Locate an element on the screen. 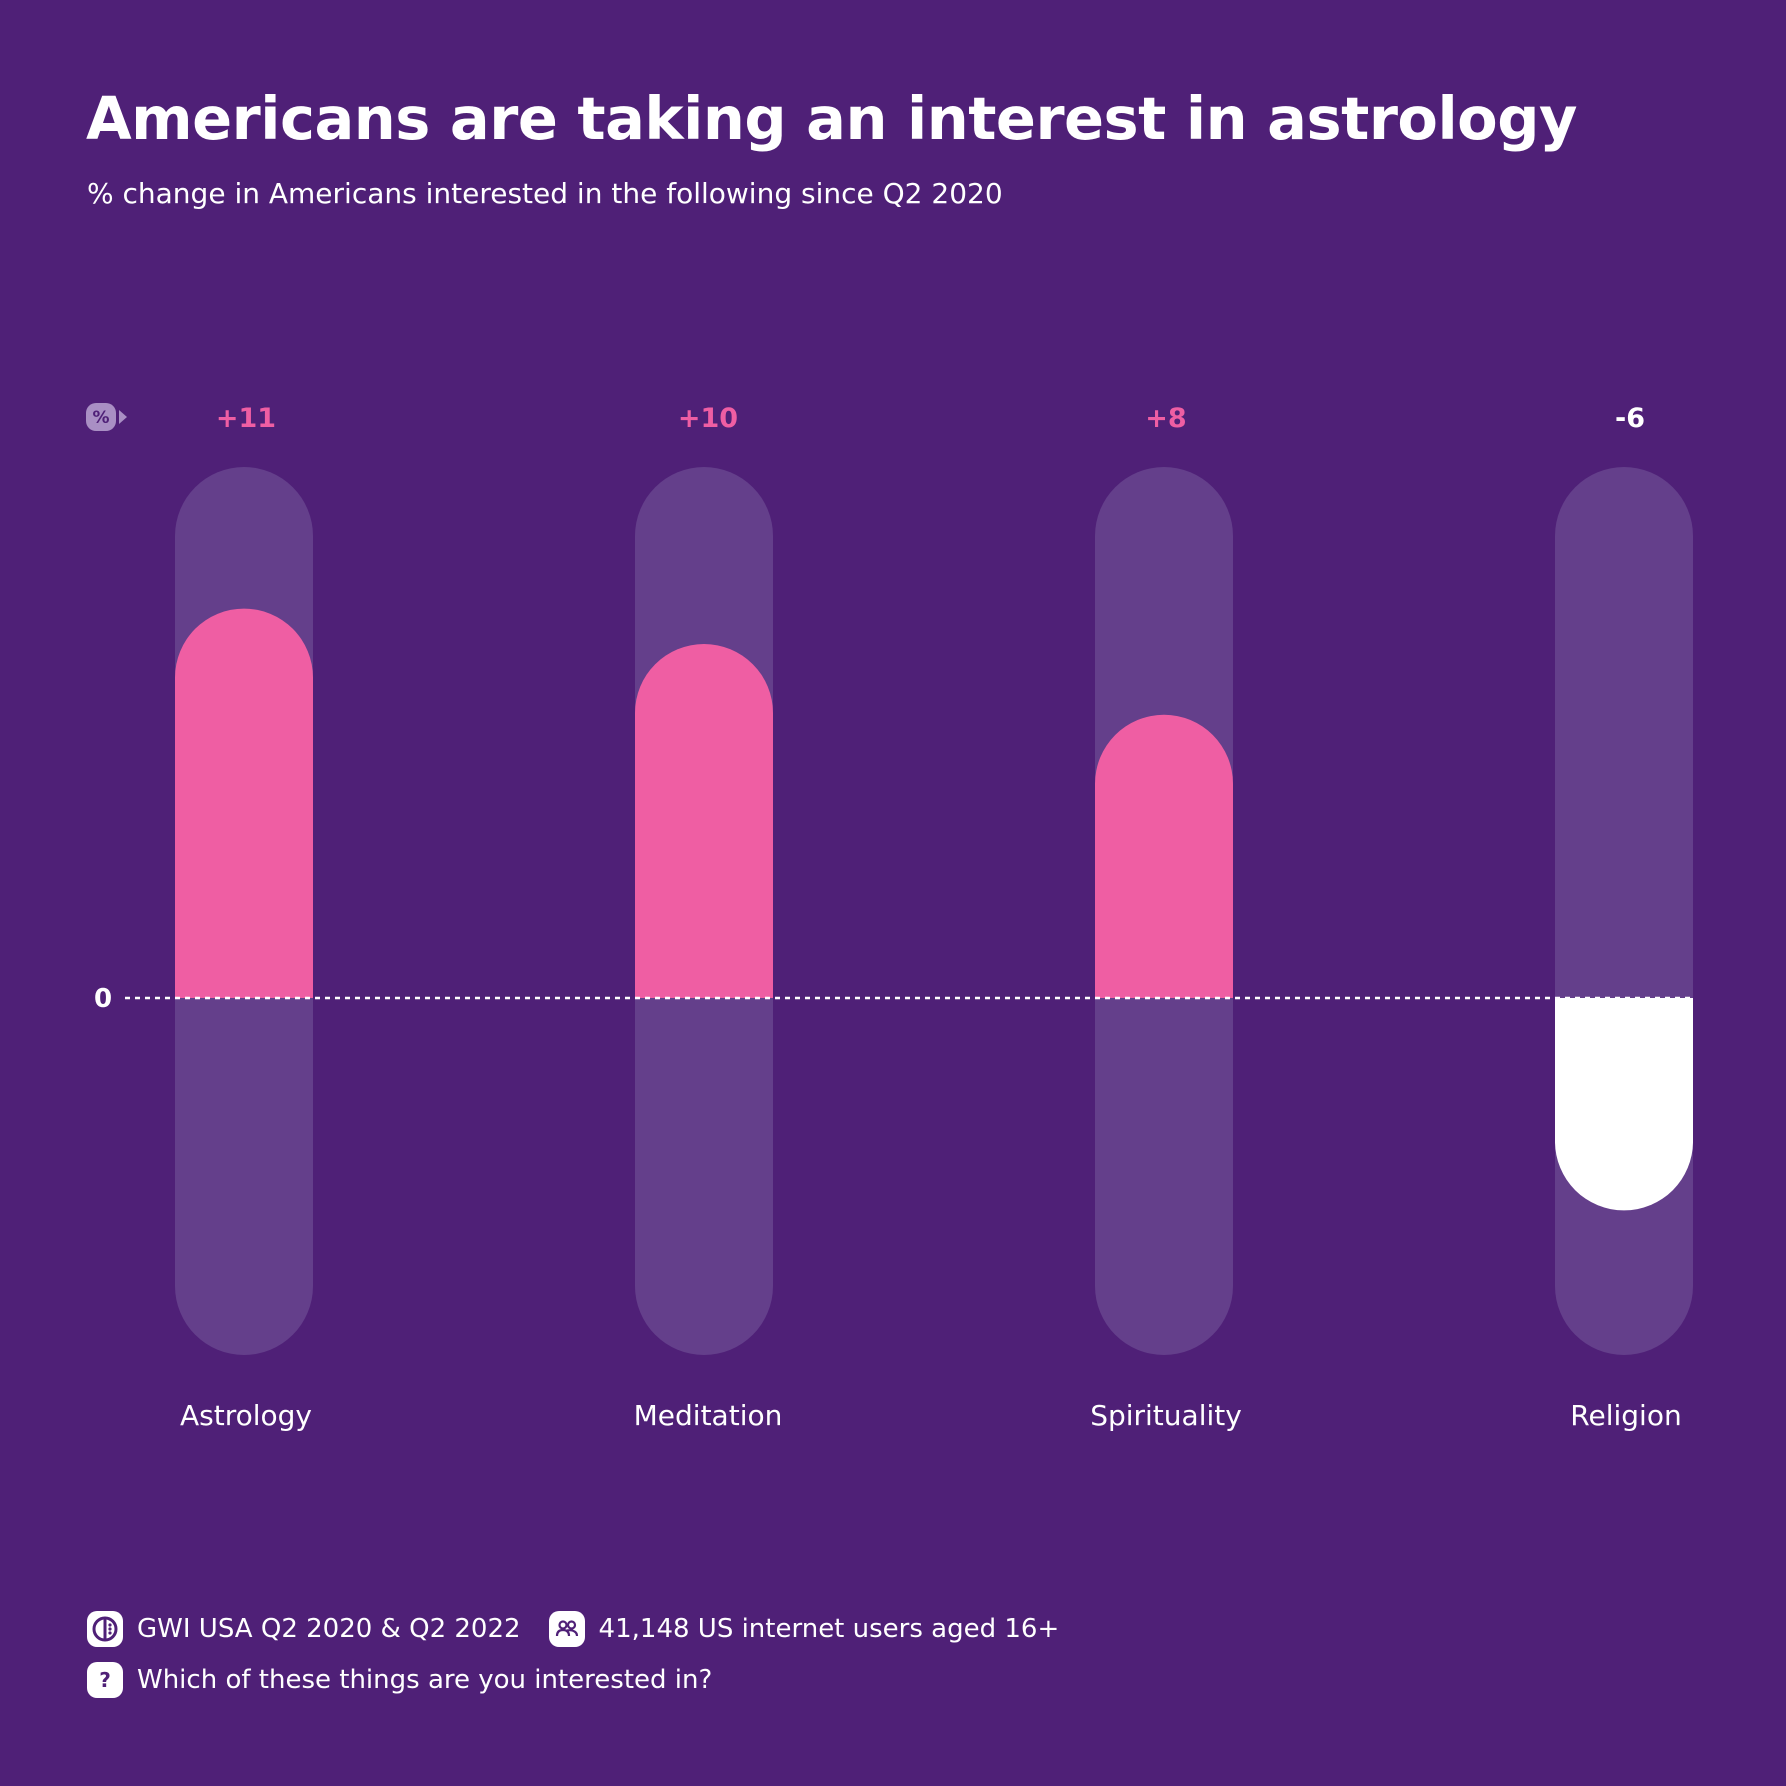  category-label-religion: Religion is located at coordinates (1625, 1415).